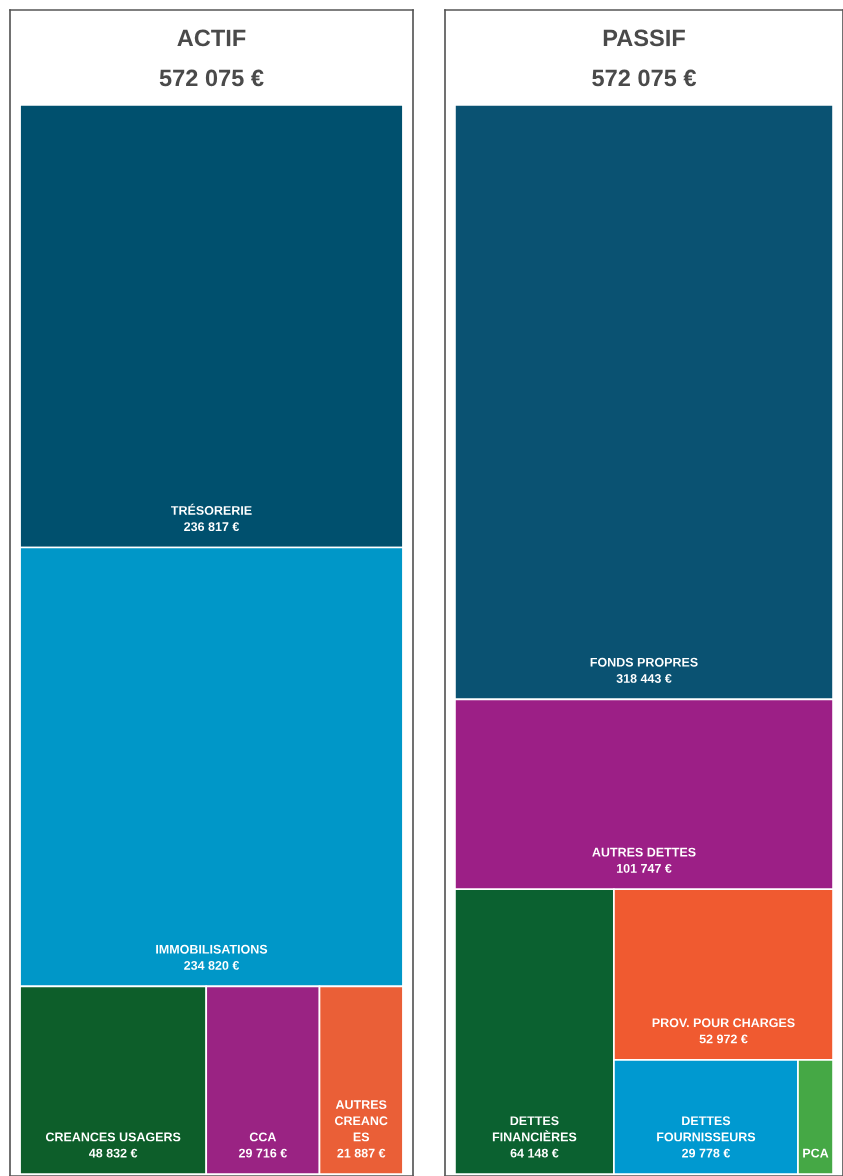  Describe the element at coordinates (113, 1153) in the screenshot. I see `data-label: 48 832 €` at that location.